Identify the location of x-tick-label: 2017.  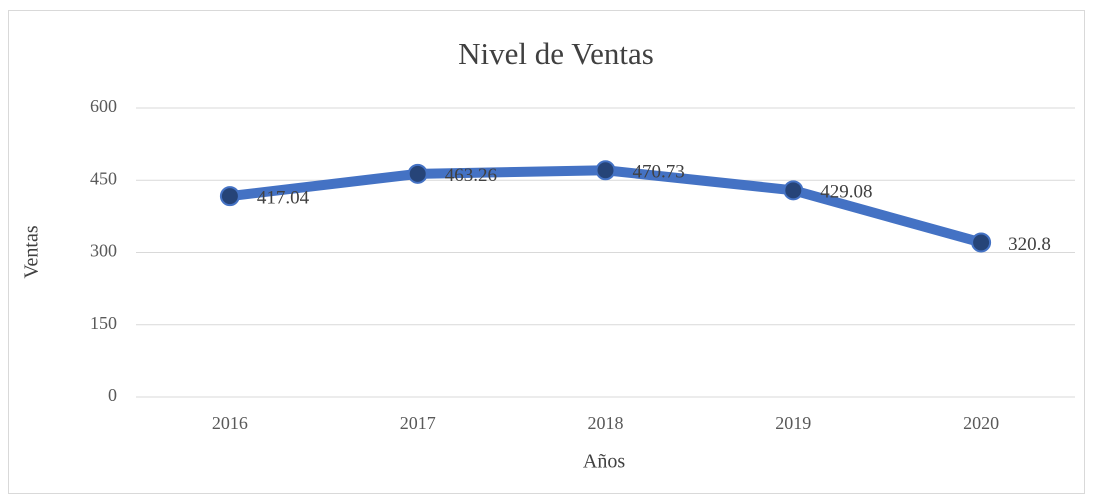
(418, 423).